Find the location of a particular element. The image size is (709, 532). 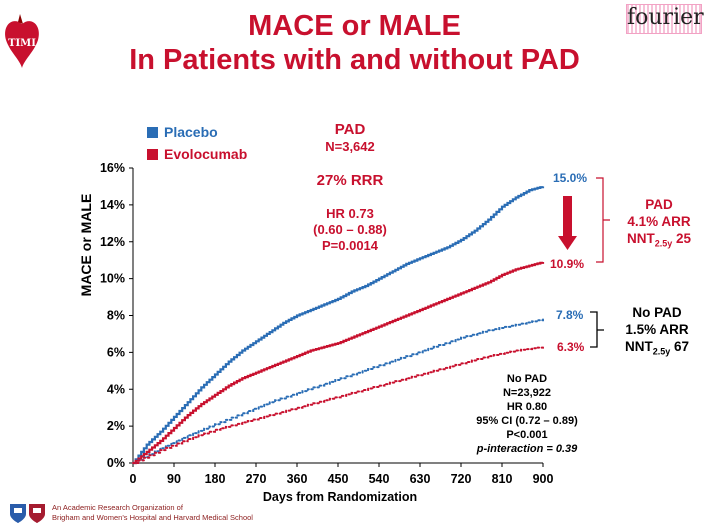

x-tick-label: 810 is located at coordinates (502, 479).